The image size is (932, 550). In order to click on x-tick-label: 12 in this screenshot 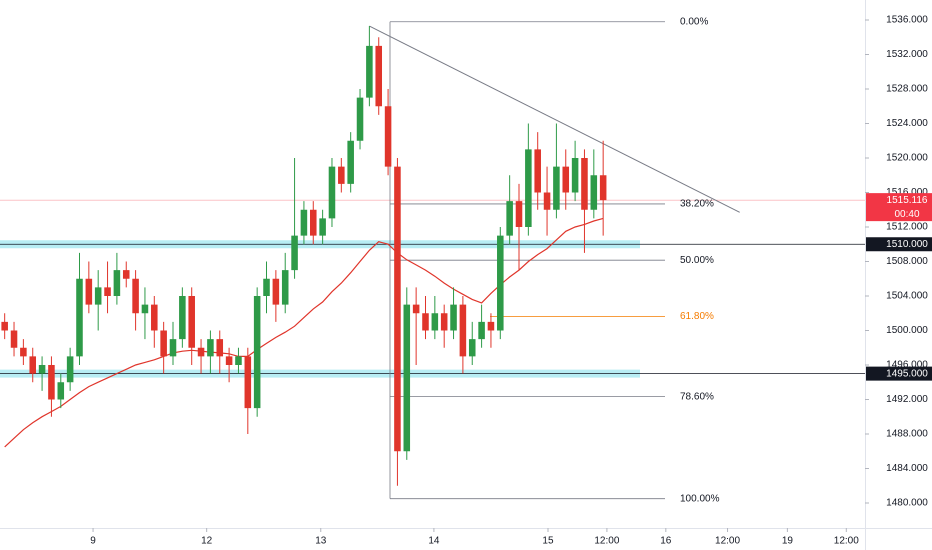, I will do `click(207, 541)`.